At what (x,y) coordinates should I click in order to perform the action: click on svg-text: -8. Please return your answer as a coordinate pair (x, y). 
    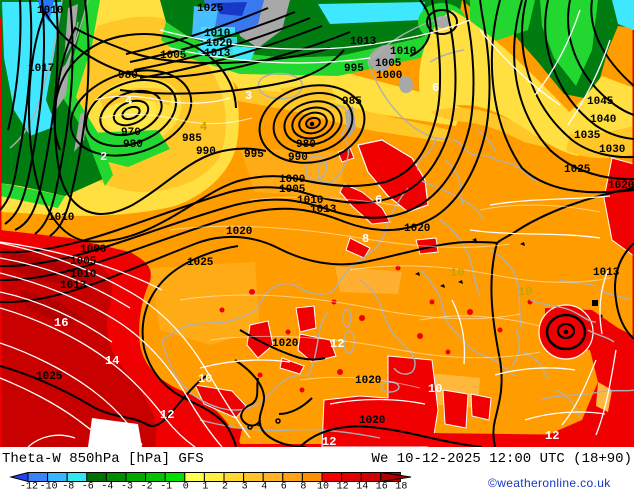
    Looking at the image, I should click on (68, 486).